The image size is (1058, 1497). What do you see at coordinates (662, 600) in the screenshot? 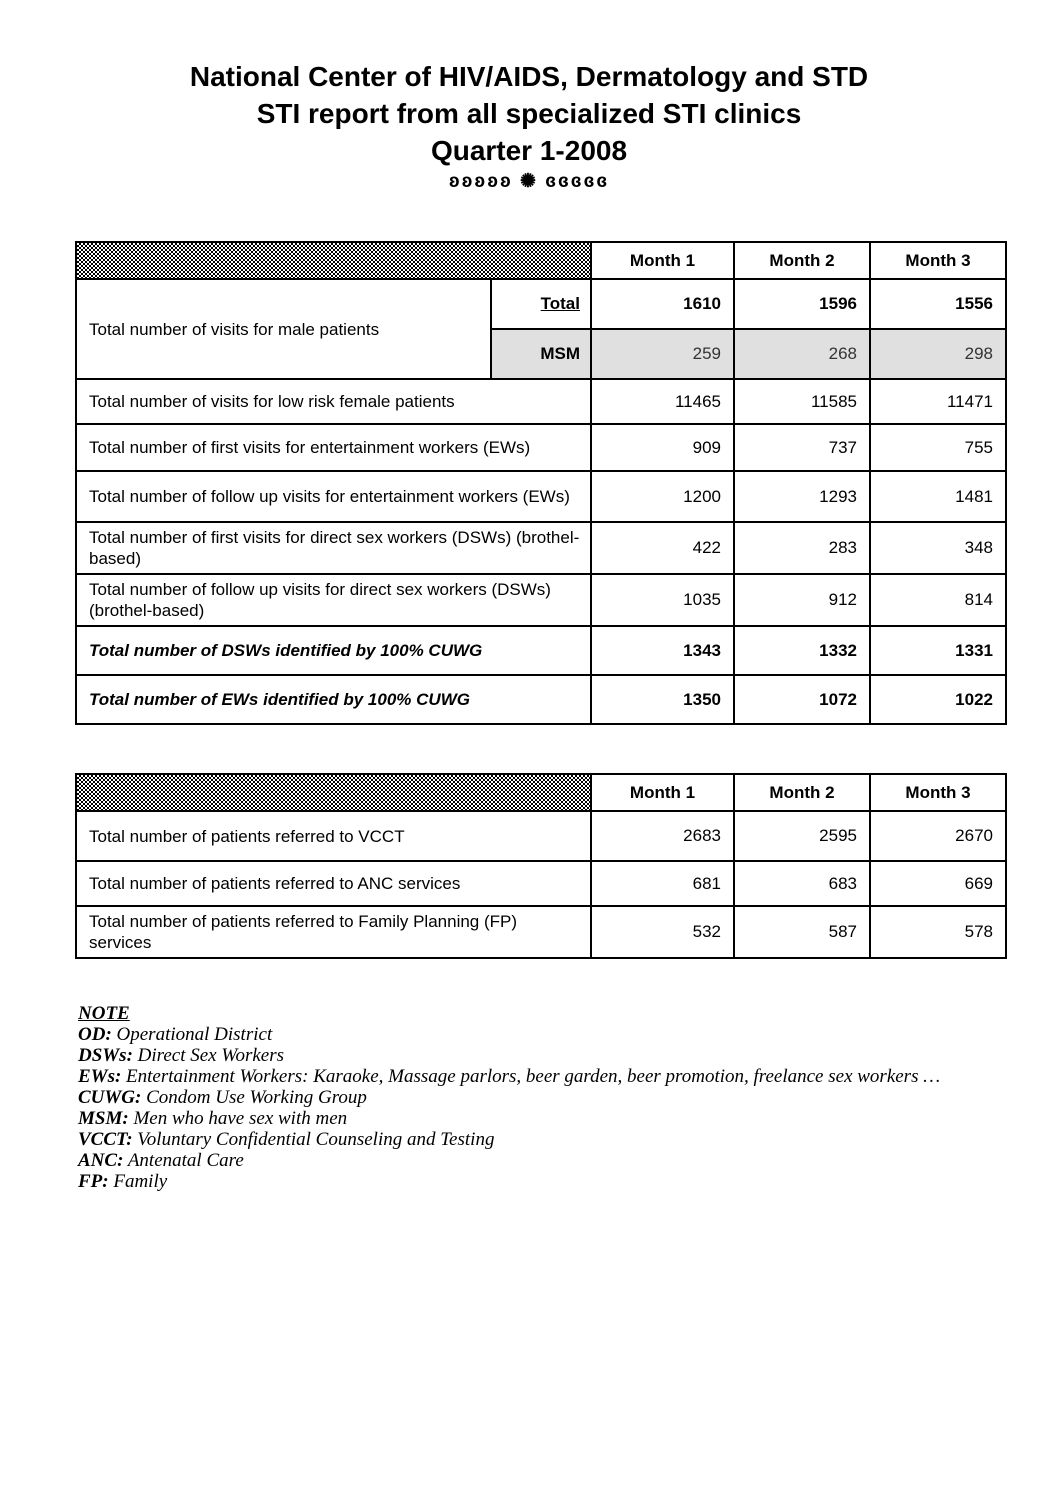
I see `value-cell: 1035` at bounding box center [662, 600].